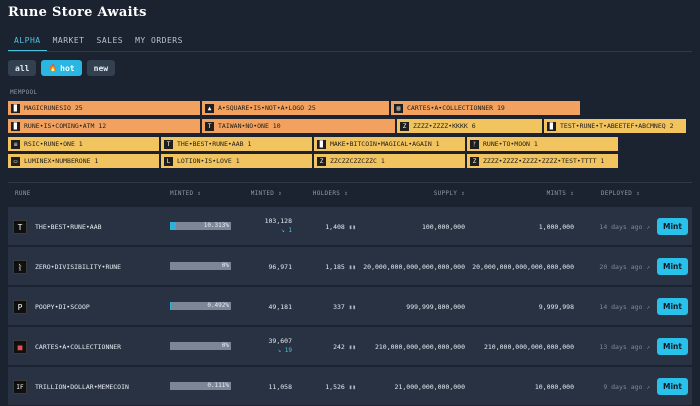 The width and height of the screenshot is (700, 406). Describe the element at coordinates (83, 144) in the screenshot. I see `mempool-cell: ≡ RSIC•RUNE•ONE 1` at that location.